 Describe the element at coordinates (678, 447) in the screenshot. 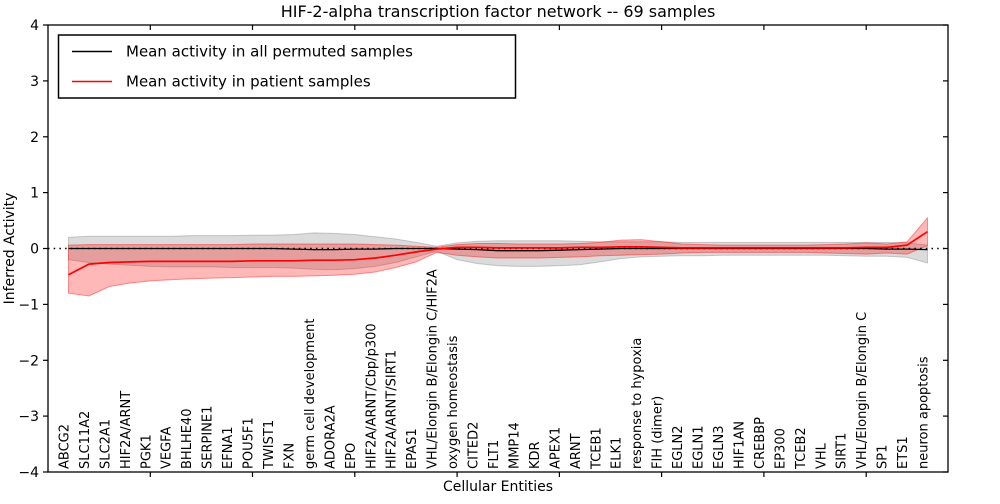

I see `entity-label: EGLN2` at that location.